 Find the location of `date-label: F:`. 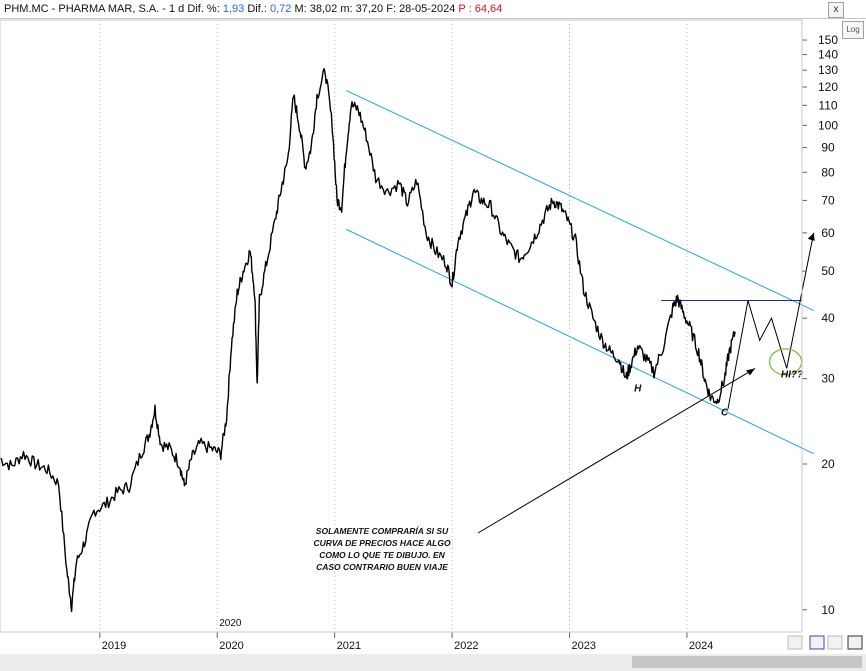

date-label: F: is located at coordinates (391, 9).